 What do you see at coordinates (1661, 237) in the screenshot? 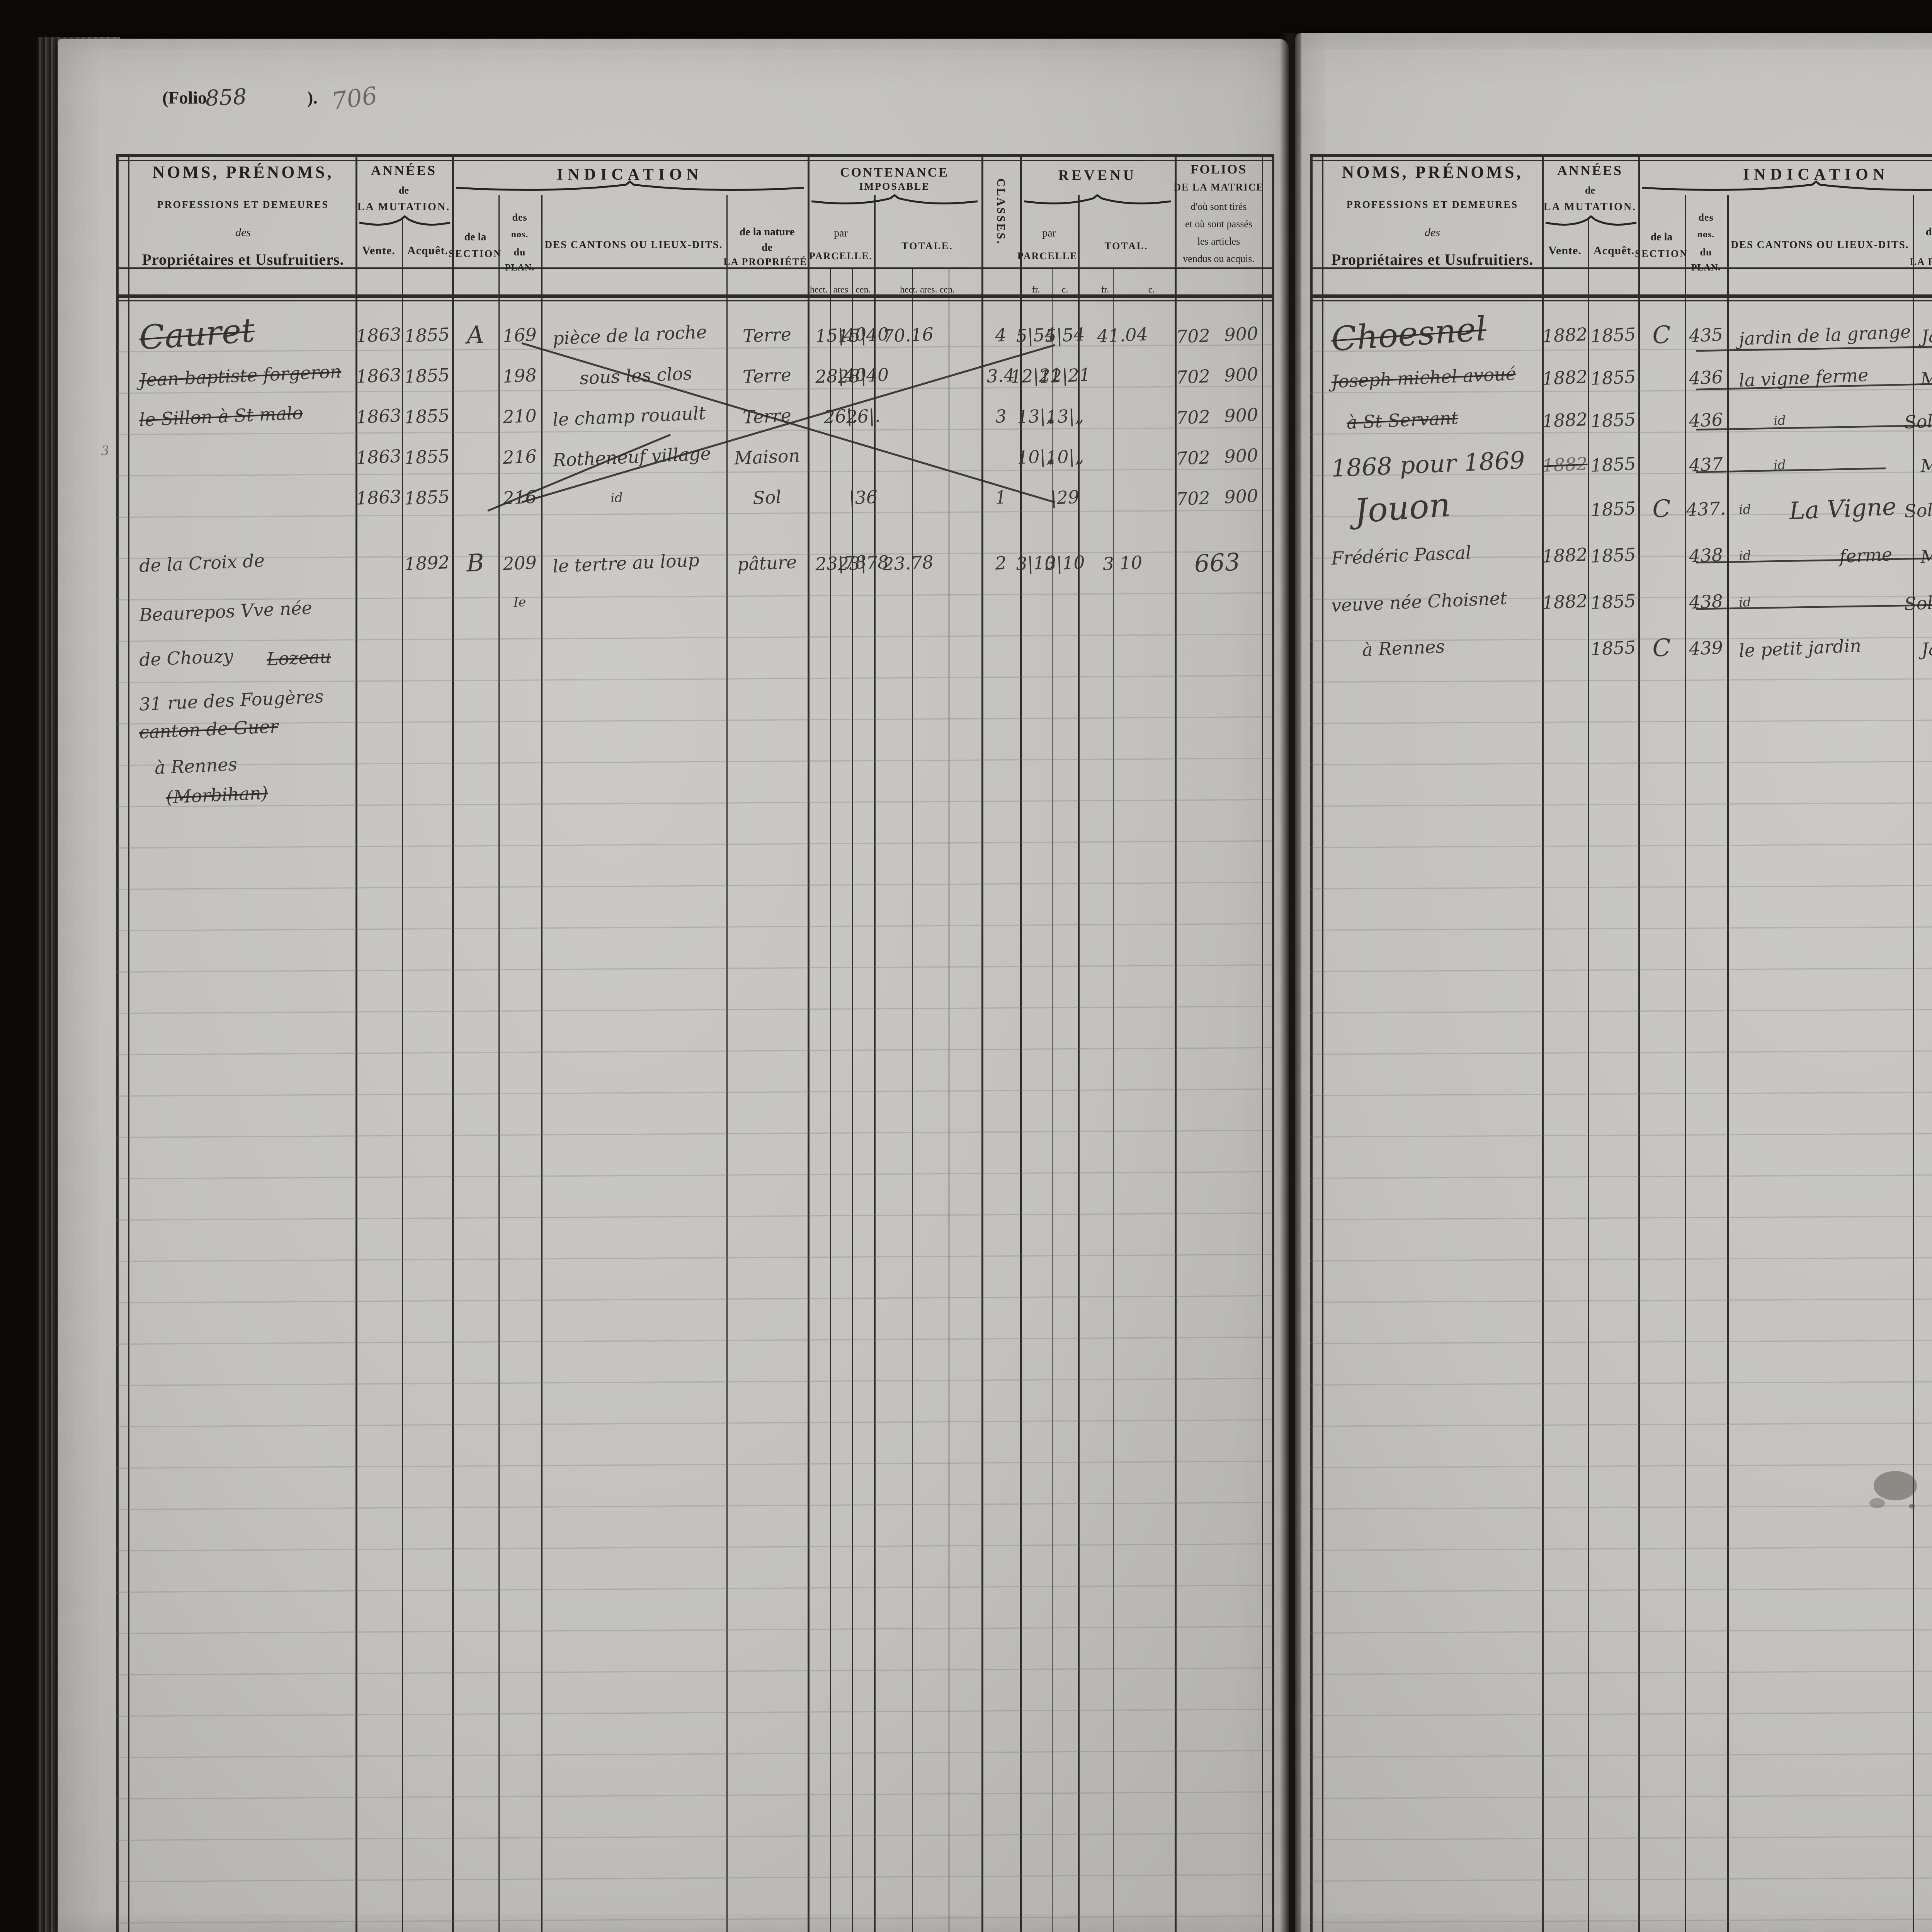
I see `header-section-line: de la` at bounding box center [1661, 237].